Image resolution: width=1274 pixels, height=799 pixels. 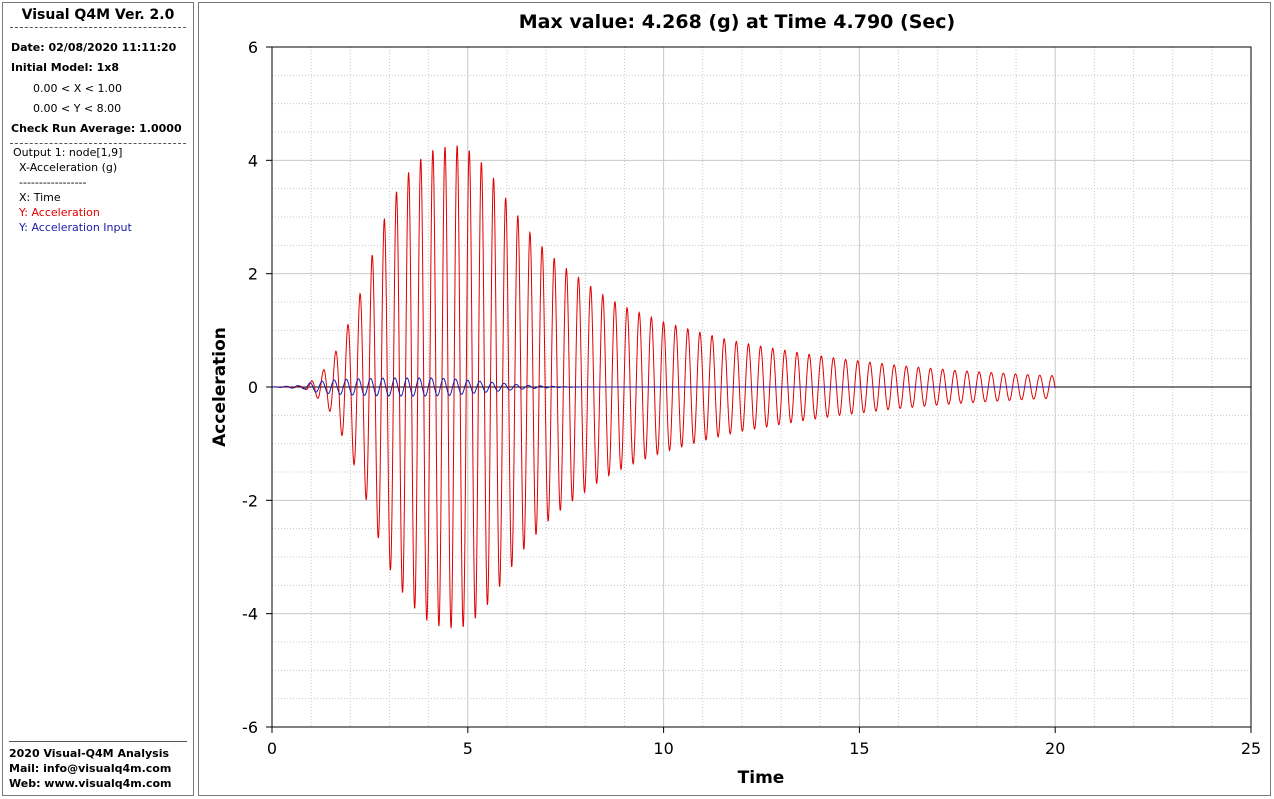 I want to click on copyright-label: 2020 Visual-Q4M Analysis, so click(x=89, y=753).